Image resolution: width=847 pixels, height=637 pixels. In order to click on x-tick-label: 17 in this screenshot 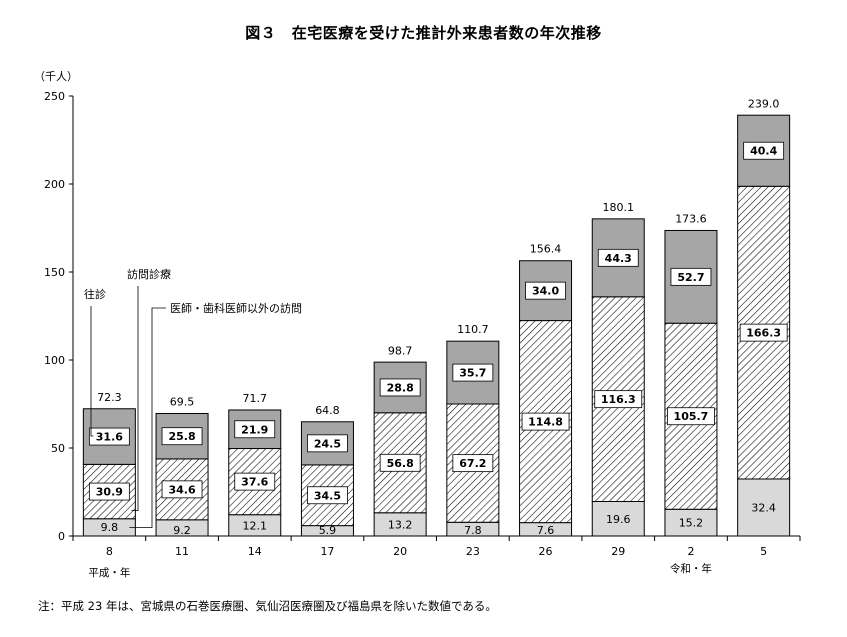, I will do `click(327, 551)`.